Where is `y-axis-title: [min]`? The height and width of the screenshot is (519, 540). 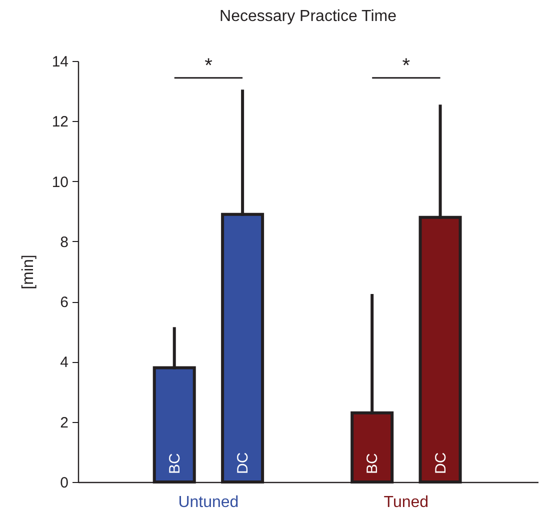
y-axis-title: [min] is located at coordinates (28, 272).